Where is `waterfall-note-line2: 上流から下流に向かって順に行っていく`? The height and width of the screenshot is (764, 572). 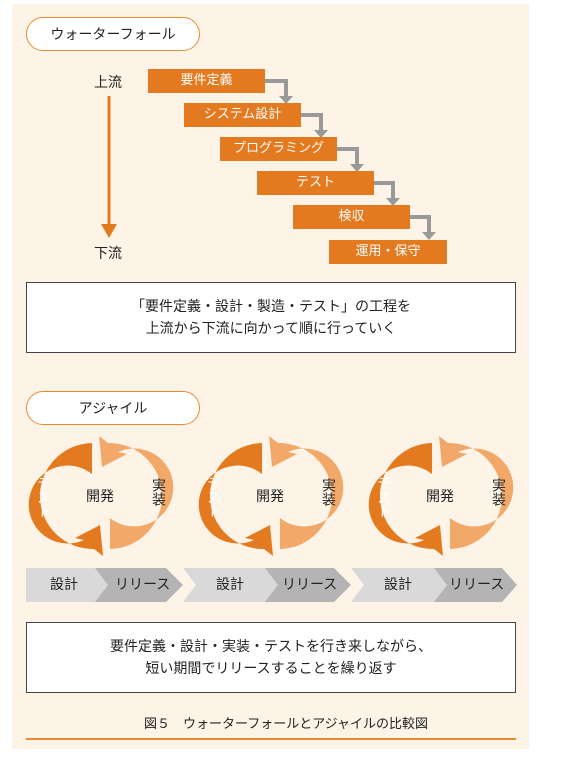 waterfall-note-line2: 上流から下流に向かって順に行っていく is located at coordinates (271, 328).